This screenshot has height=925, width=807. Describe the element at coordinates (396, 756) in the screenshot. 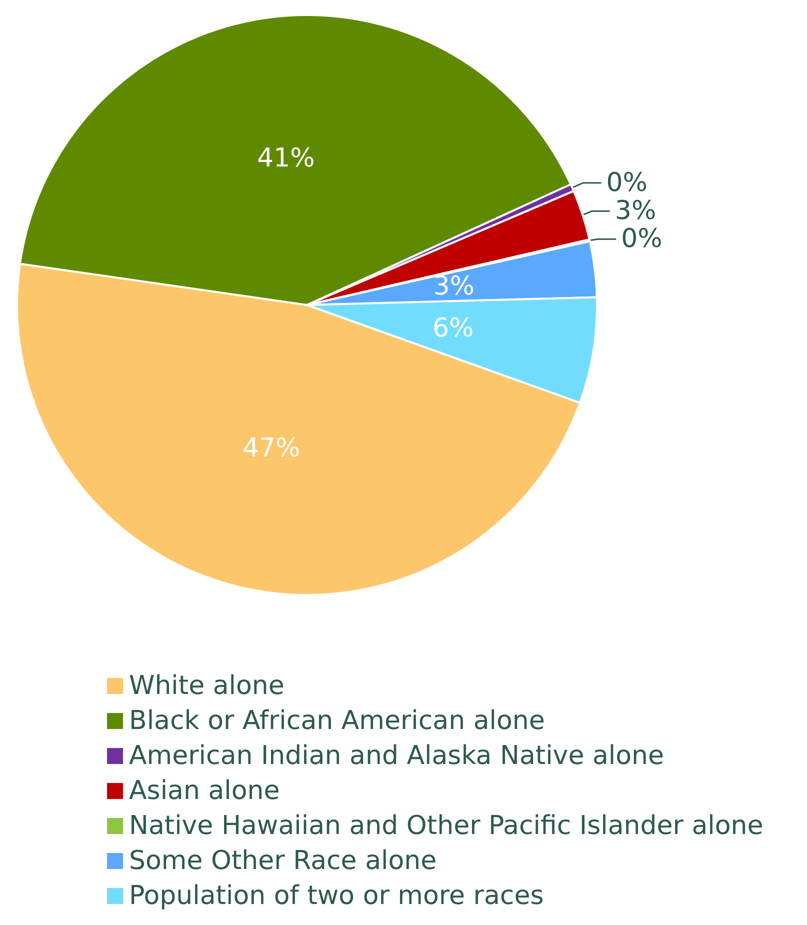

I see `legend-label: American Indian and Alaska Native alone` at that location.